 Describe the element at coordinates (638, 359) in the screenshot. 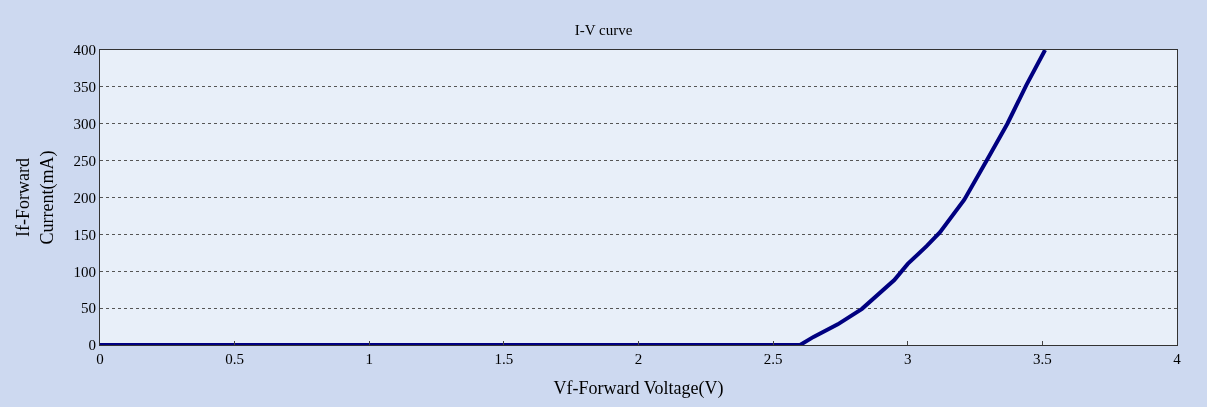

I see `x-tick-label: 2` at that location.